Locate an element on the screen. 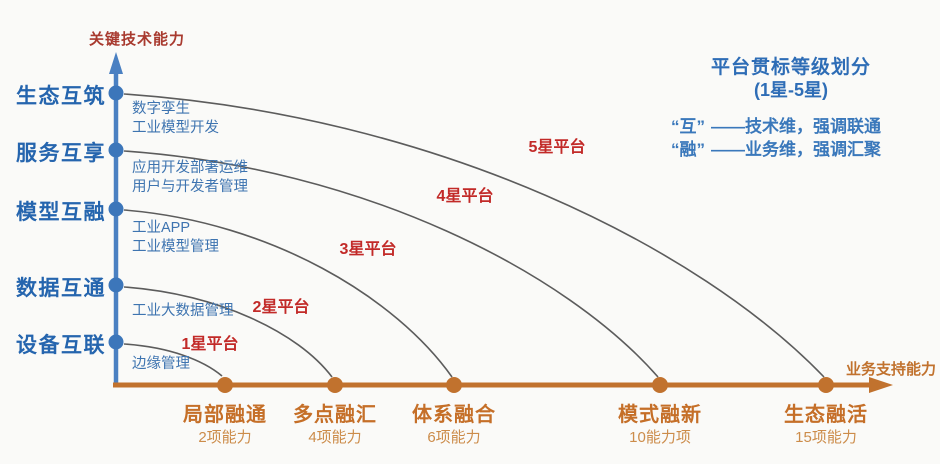  x-stage-label-5: 生态融活 is located at coordinates (826, 415).